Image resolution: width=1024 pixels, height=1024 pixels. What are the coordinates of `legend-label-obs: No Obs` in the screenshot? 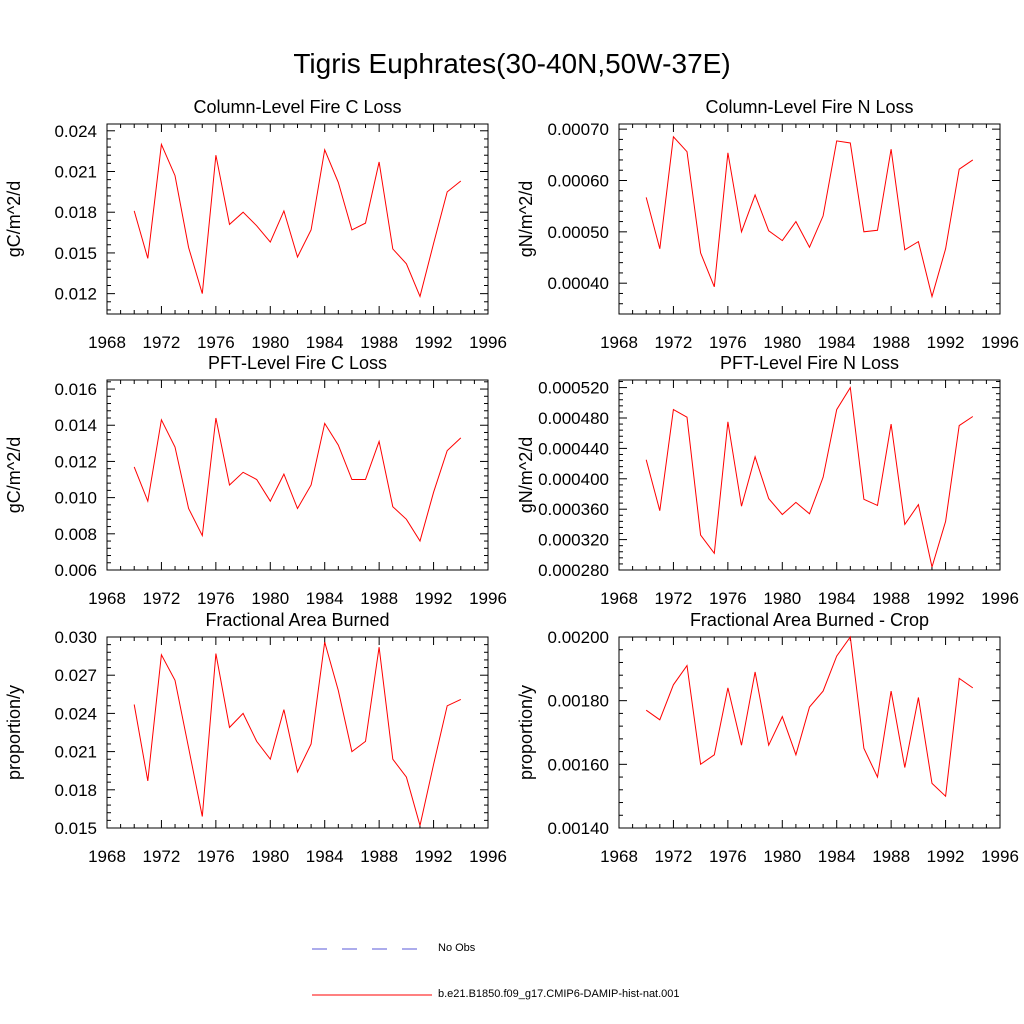 It's located at (457, 948).